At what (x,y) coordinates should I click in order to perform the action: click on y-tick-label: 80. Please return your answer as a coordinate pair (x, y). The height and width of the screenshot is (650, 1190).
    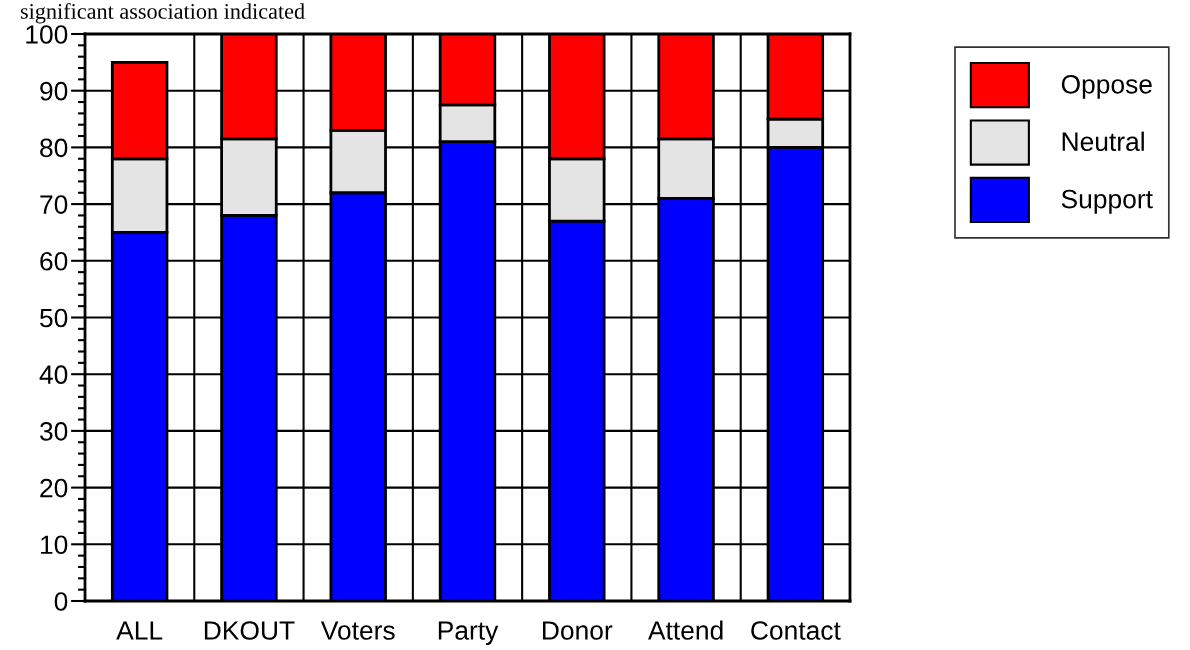
    Looking at the image, I should click on (54, 148).